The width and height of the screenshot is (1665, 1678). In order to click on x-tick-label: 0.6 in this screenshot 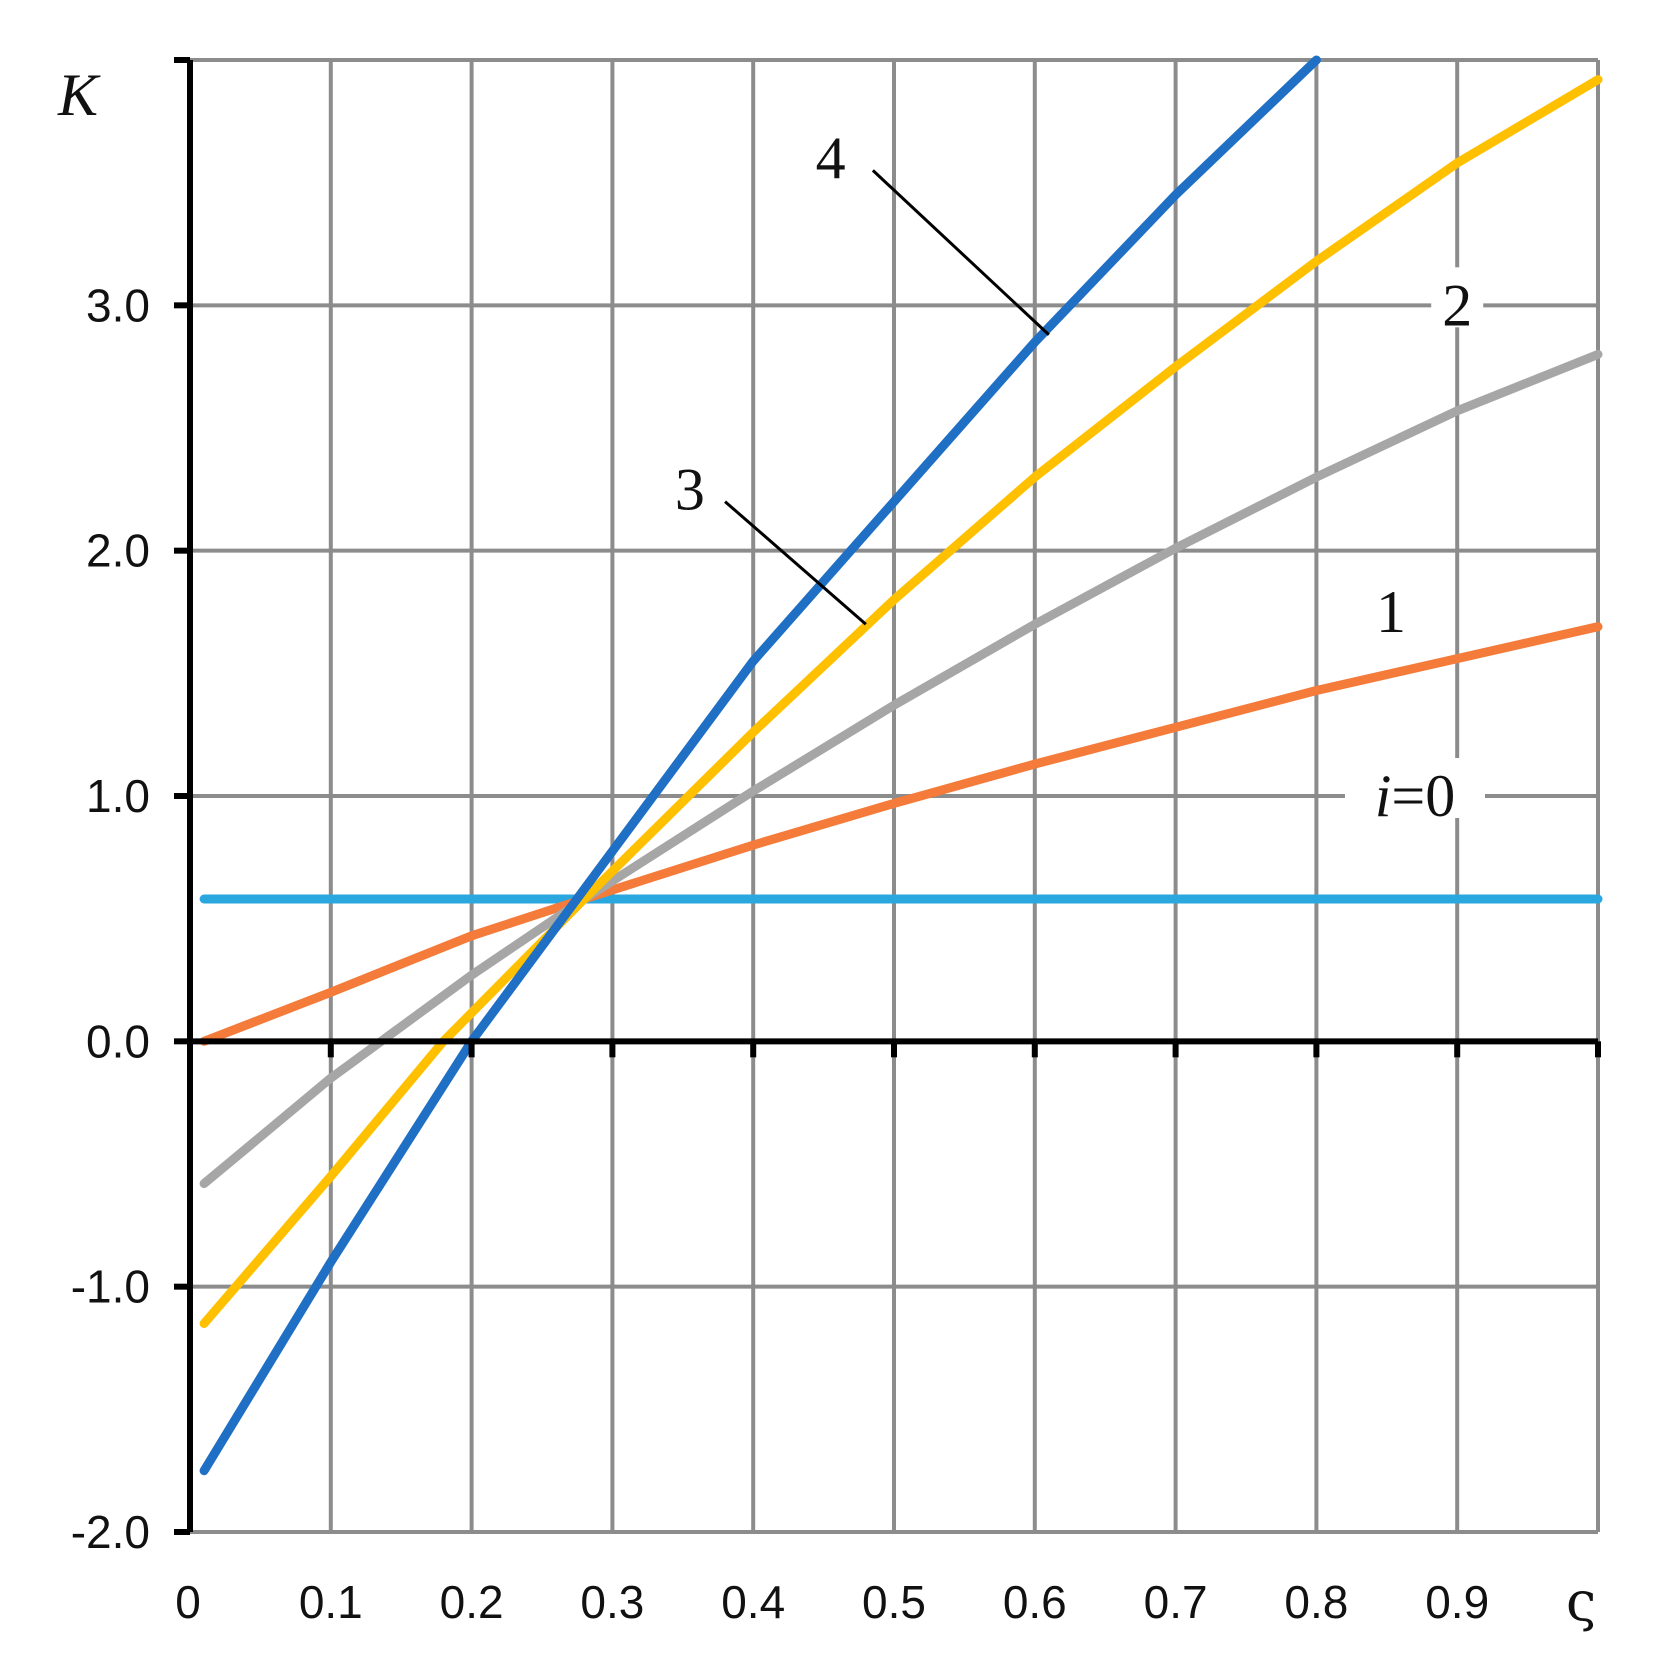, I will do `click(1035, 1602)`.